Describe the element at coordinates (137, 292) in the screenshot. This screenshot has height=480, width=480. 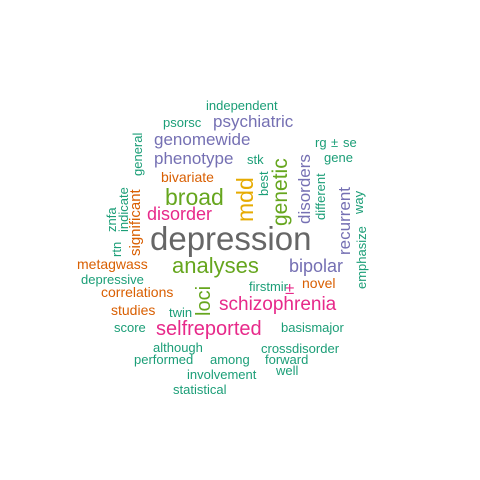
I see `word-correlations: correlations` at that location.